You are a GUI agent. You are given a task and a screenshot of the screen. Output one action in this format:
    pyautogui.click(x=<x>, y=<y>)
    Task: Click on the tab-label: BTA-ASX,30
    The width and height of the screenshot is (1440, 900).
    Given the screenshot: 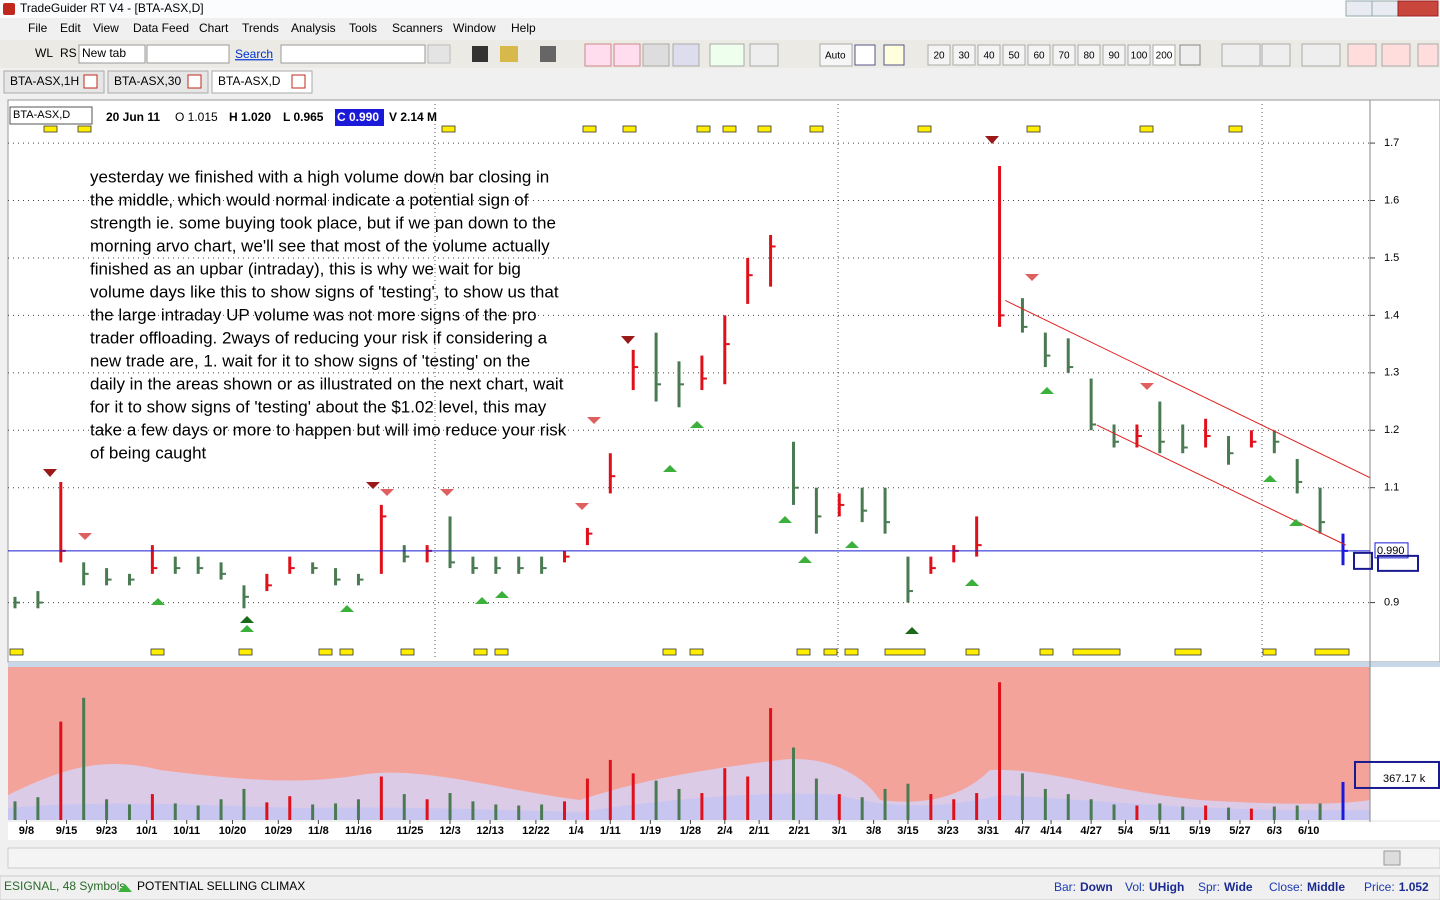 What is the action you would take?
    pyautogui.click(x=147, y=81)
    